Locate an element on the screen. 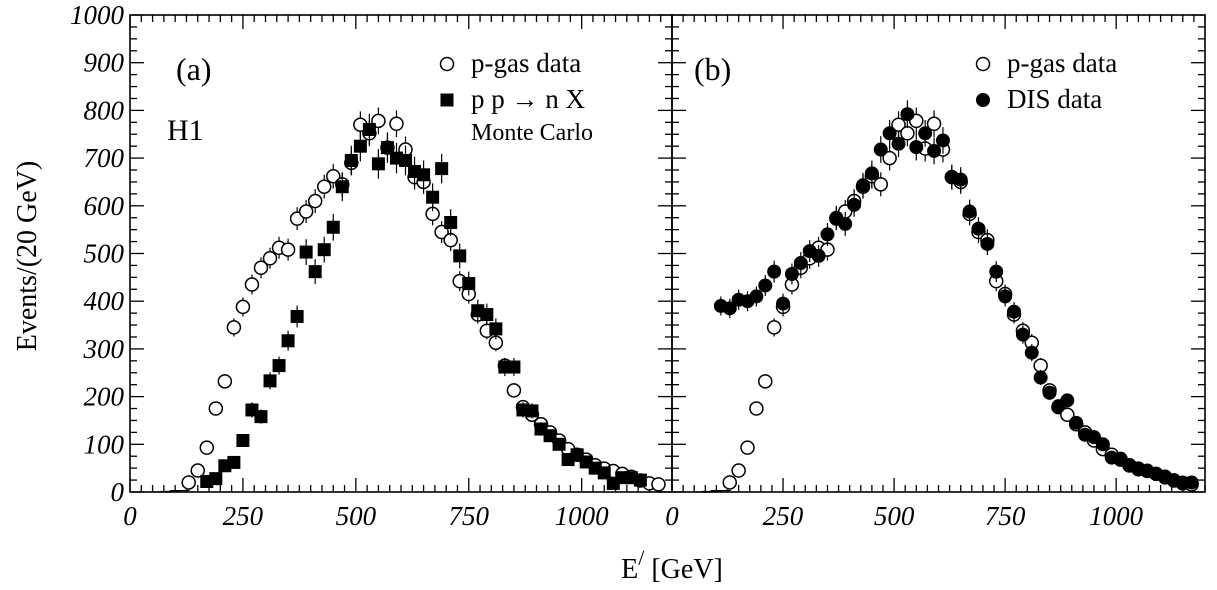 The height and width of the screenshot is (590, 1217). legend-entry: DIS data is located at coordinates (1039, 99).